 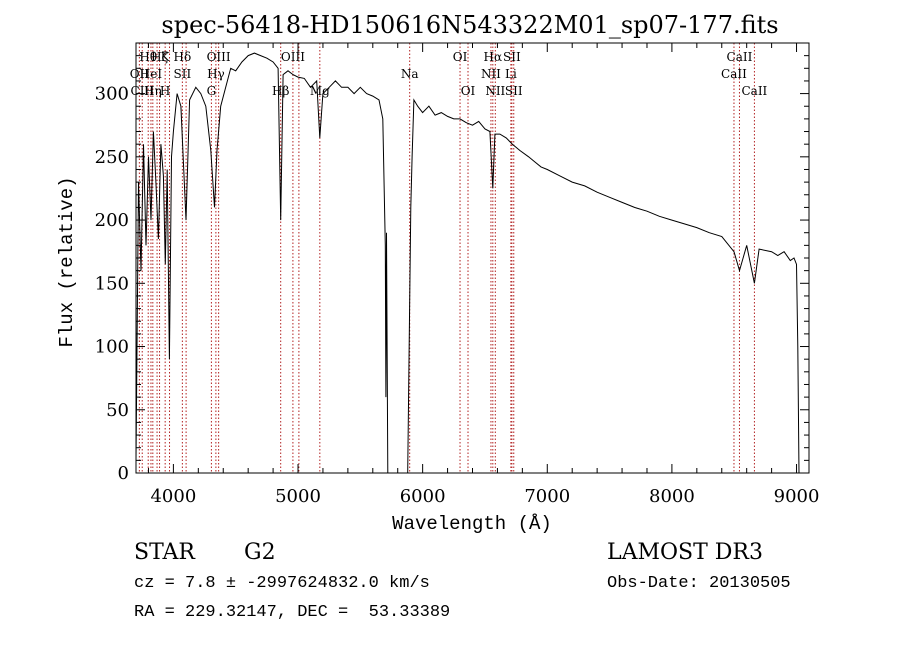 I want to click on x-tick-label: 6000, so click(x=423, y=496).